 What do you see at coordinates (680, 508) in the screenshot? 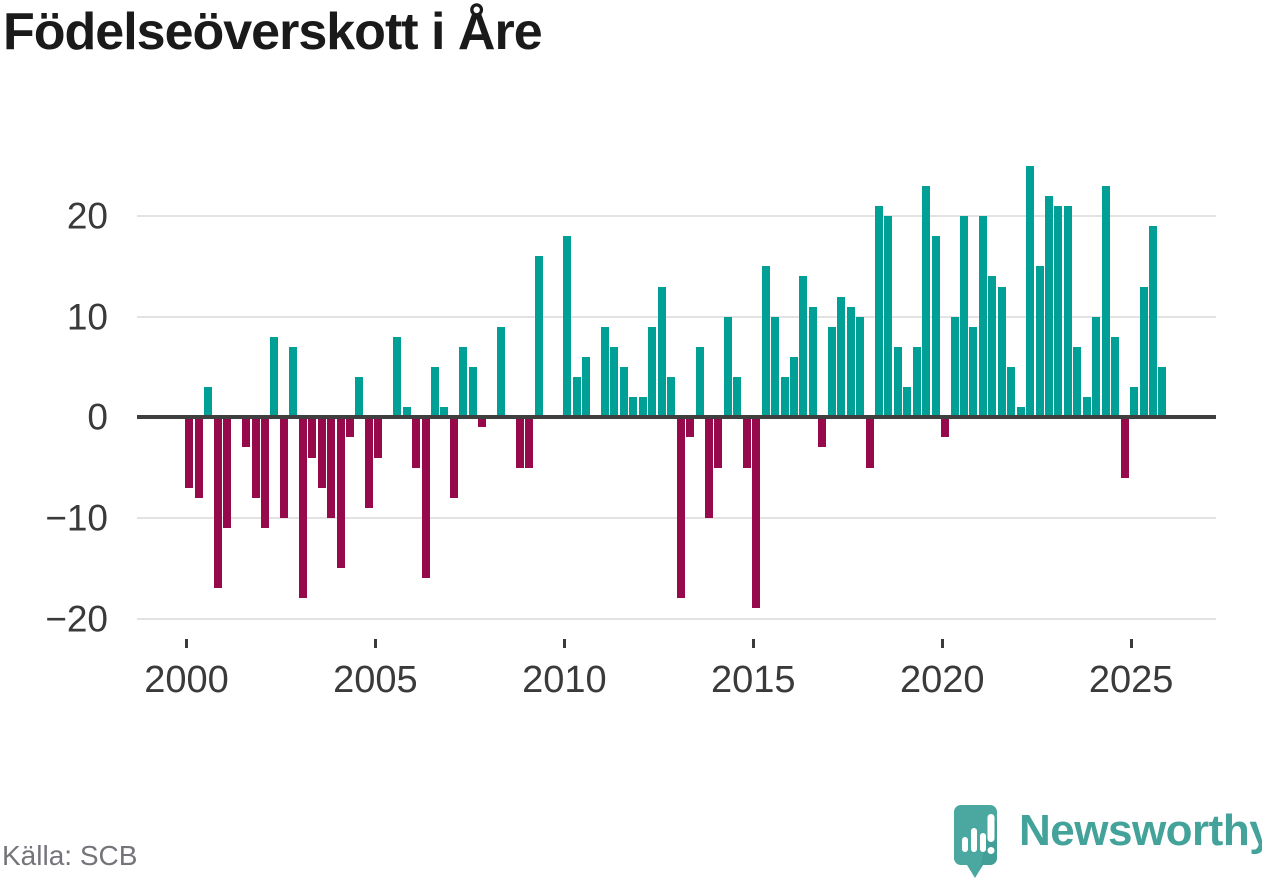
I see `bar-2013-Q1` at bounding box center [680, 508].